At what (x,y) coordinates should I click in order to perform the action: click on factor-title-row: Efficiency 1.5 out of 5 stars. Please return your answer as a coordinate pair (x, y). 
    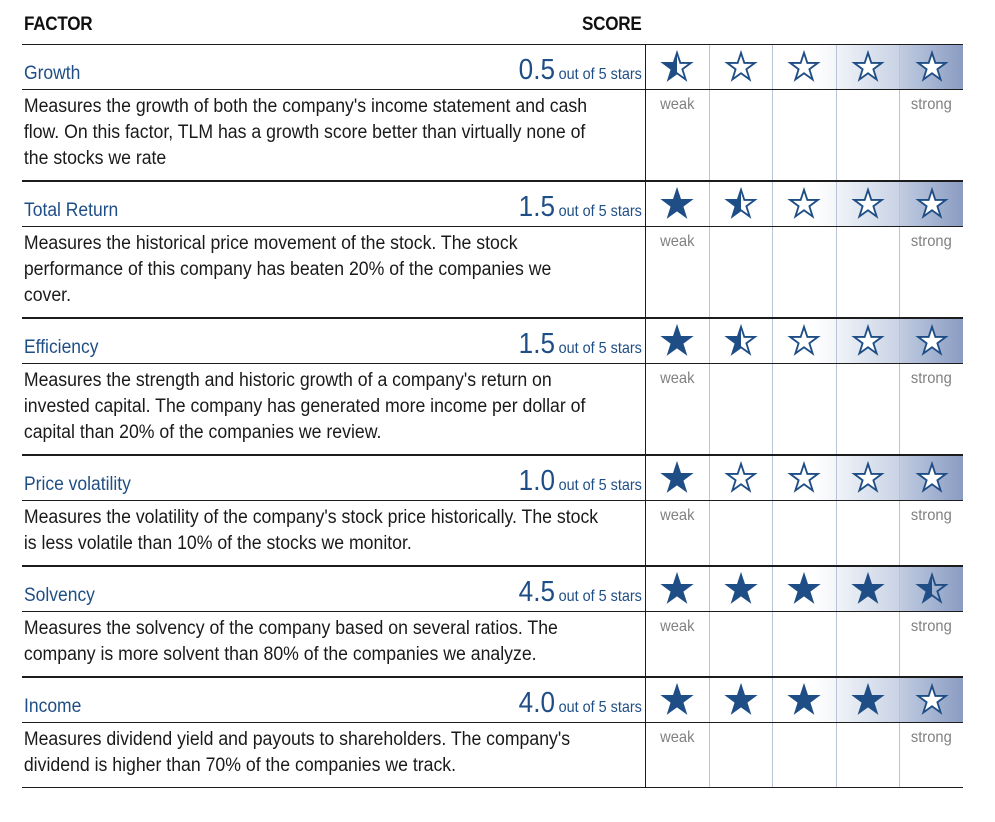
    Looking at the image, I should click on (492, 341).